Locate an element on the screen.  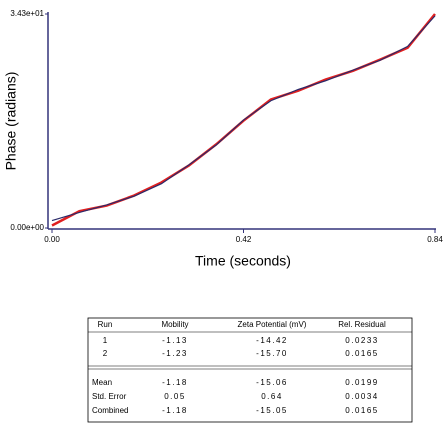
table-cell: -1.13 is located at coordinates (175, 340).